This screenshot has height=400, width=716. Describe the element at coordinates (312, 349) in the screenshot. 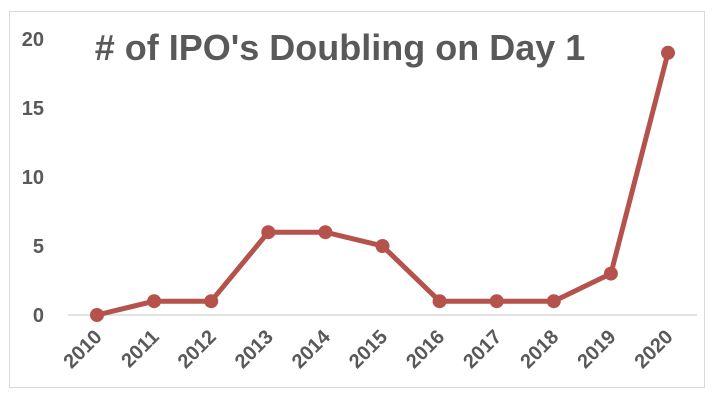

I see `x-tick-label: 2014` at that location.